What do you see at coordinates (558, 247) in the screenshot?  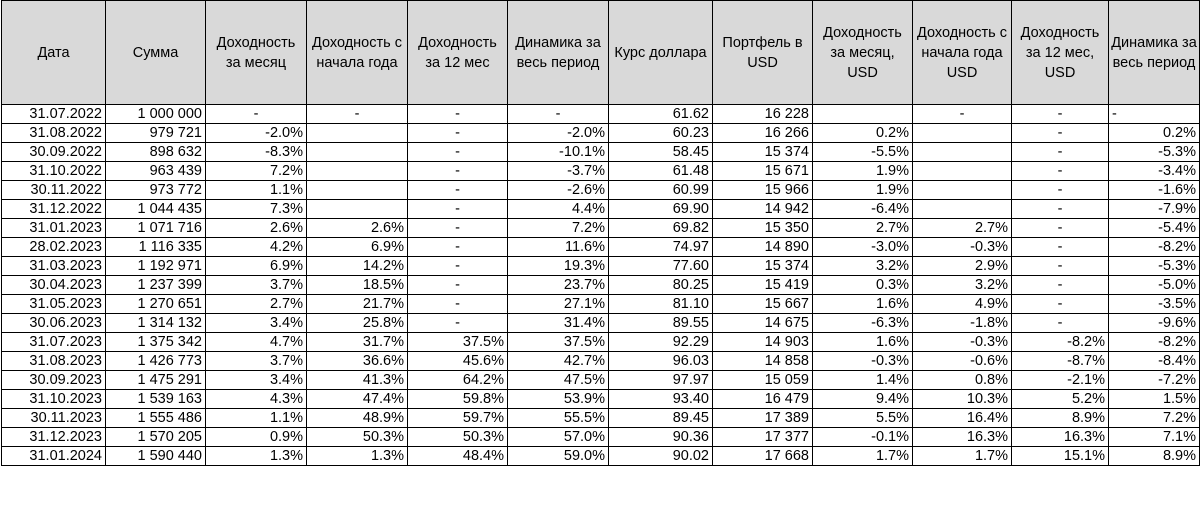 I see `table-cell: 11.6%` at bounding box center [558, 247].